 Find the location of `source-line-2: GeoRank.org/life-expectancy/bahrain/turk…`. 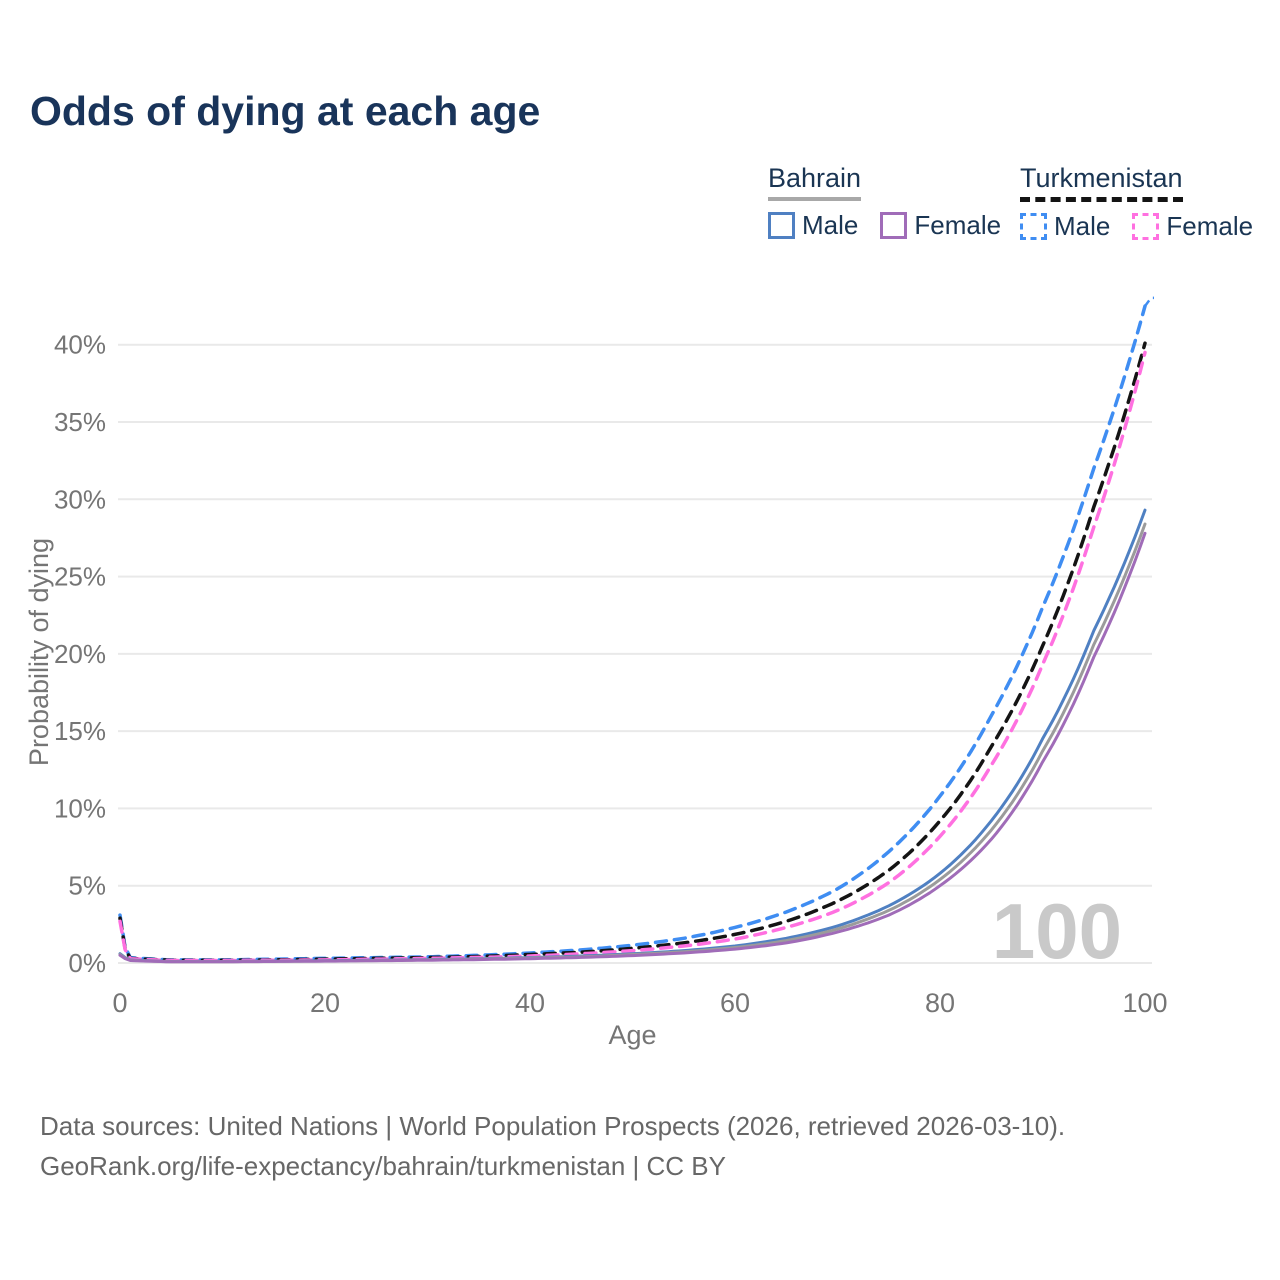

source-line-2: GeoRank.org/life-expectancy/bahrain/turk… is located at coordinates (383, 1166).